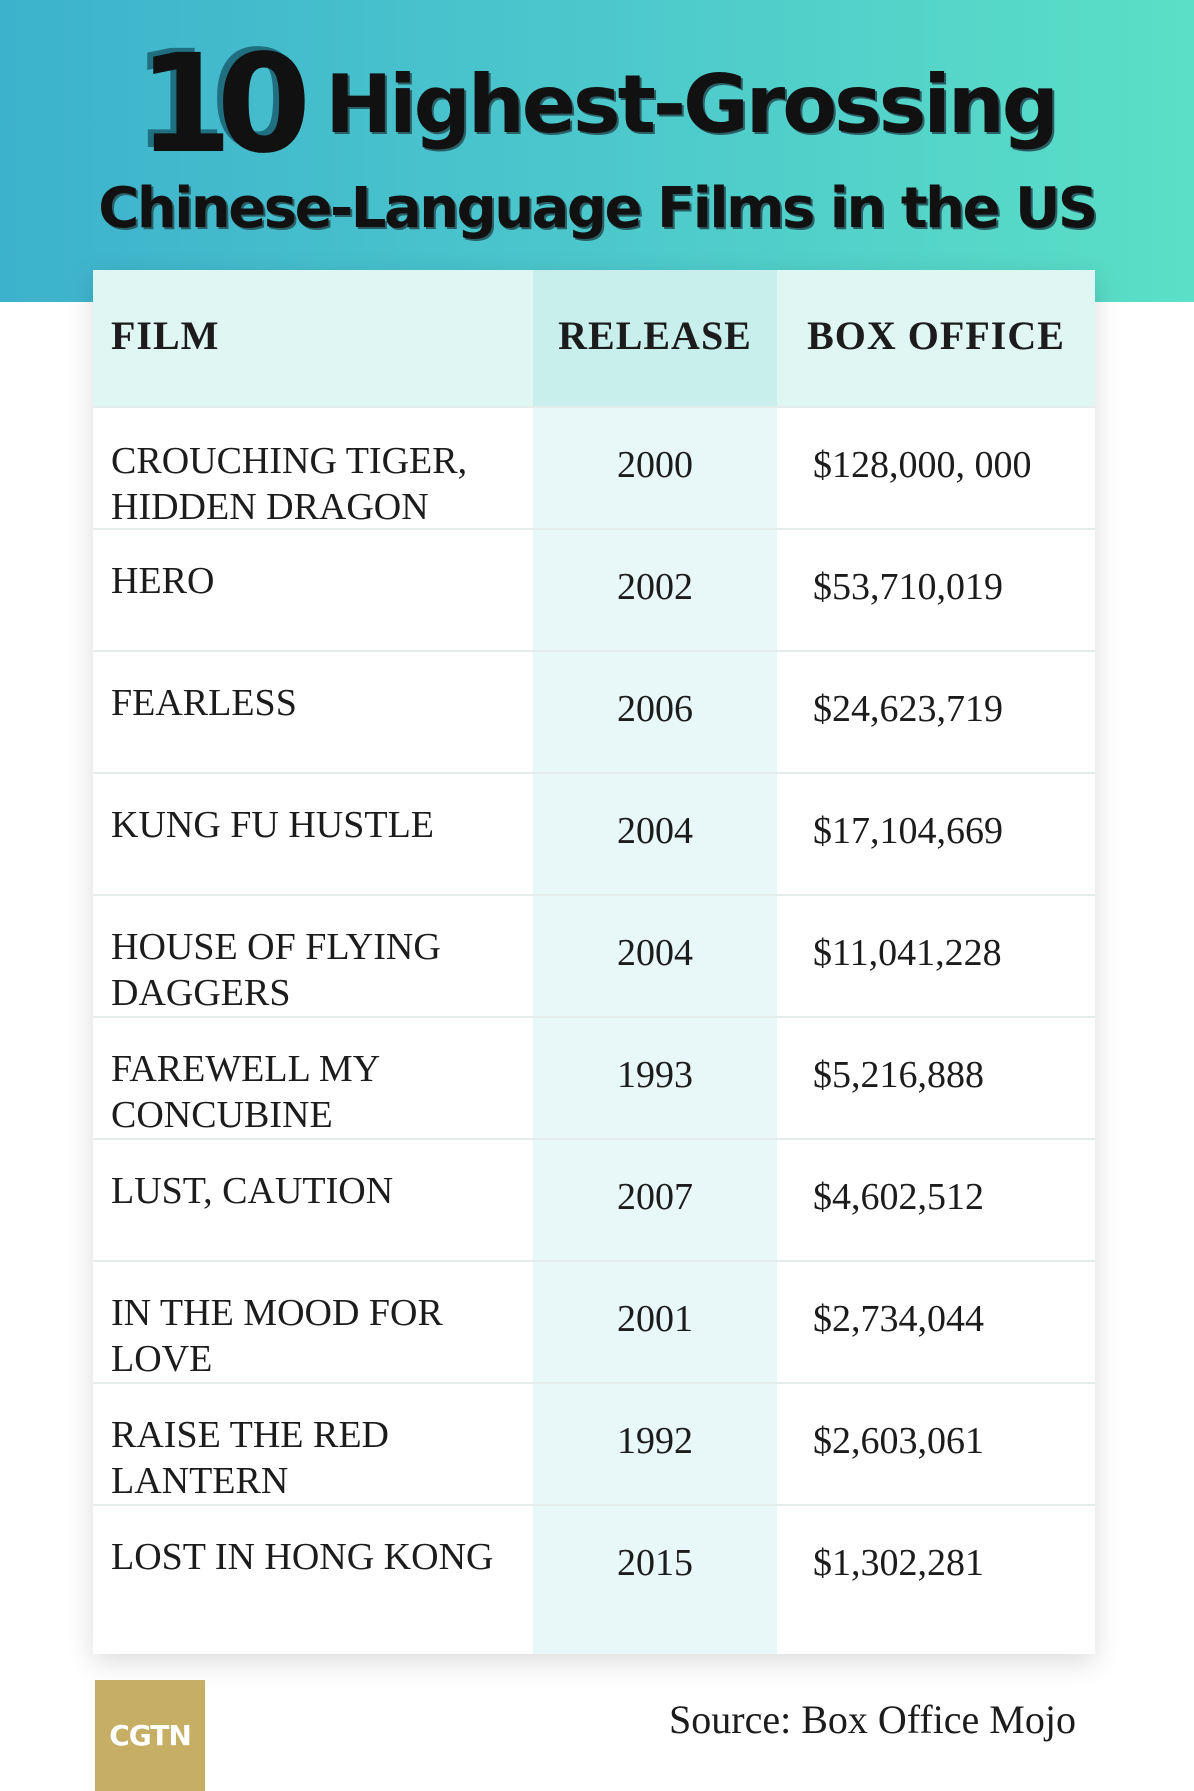  Describe the element at coordinates (908, 587) in the screenshot. I see `box-office-cell: $53,710,019` at that location.